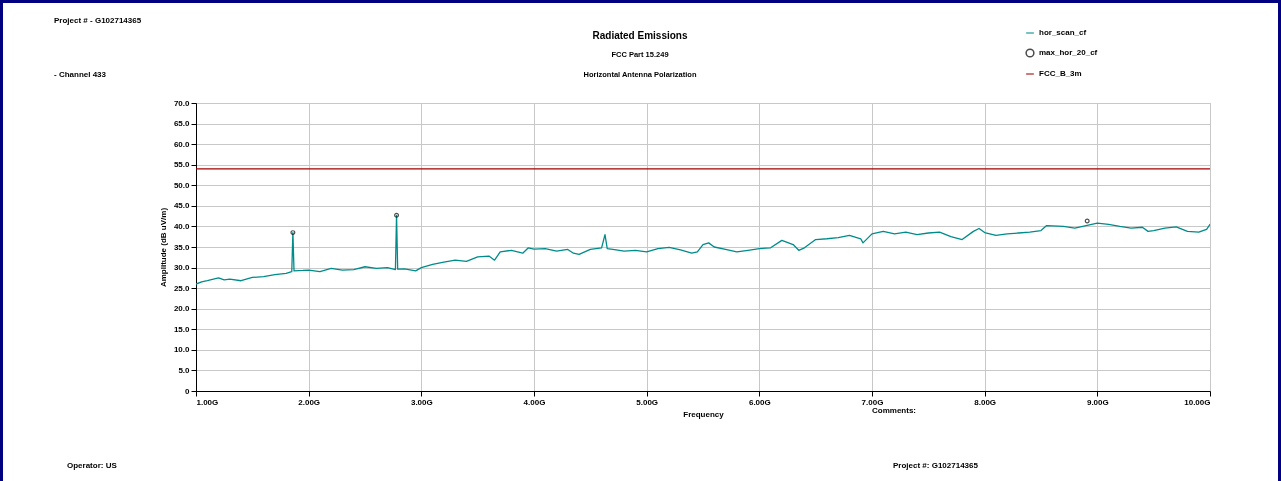 The height and width of the screenshot is (481, 1281). I want to click on y-tick-label: 25.0, so click(182, 288).